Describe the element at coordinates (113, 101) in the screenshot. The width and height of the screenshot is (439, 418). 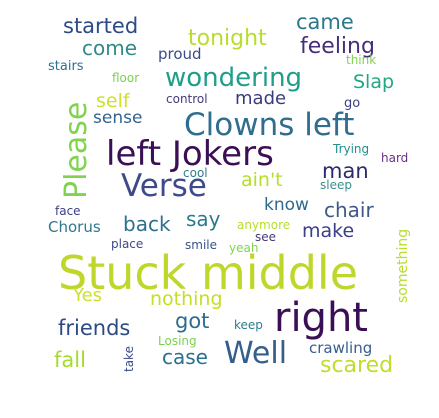
I see `word-self: self` at that location.